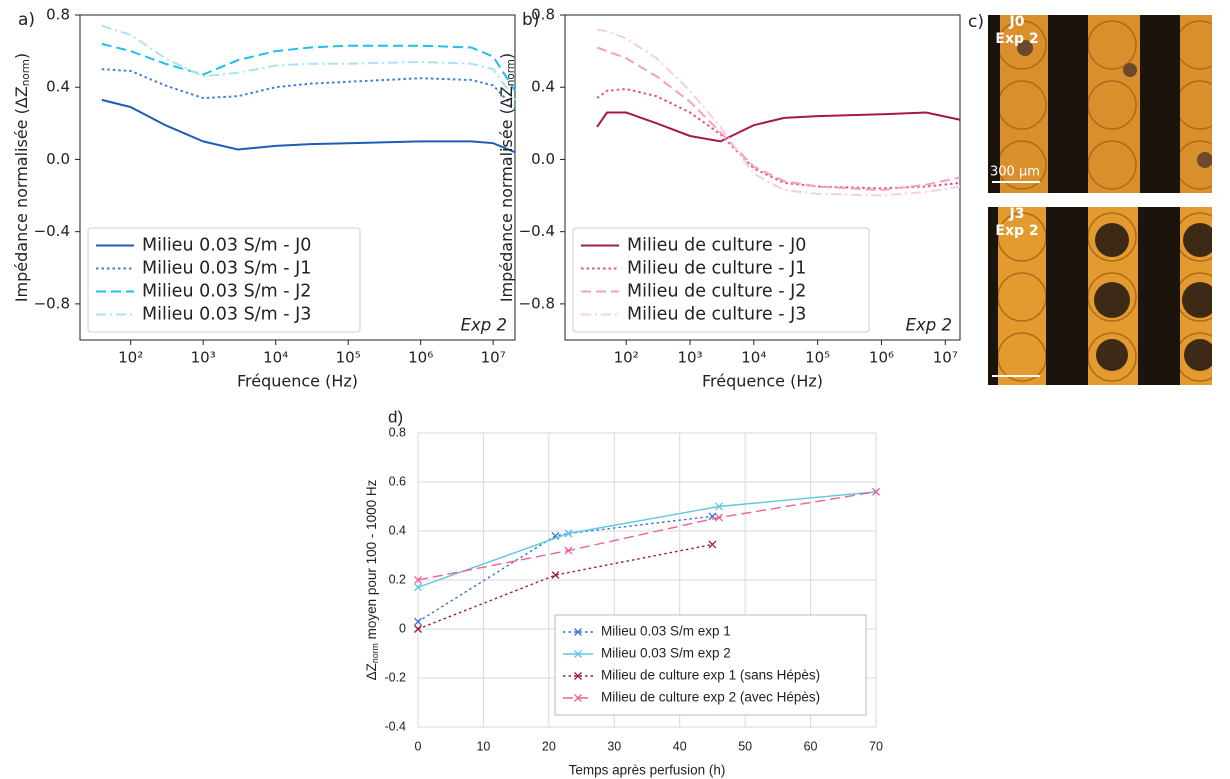 This screenshot has width=1230, height=779. Describe the element at coordinates (226, 315) in the screenshot. I see `legend-label: Milieu 0.03 S/m - J3` at that location.